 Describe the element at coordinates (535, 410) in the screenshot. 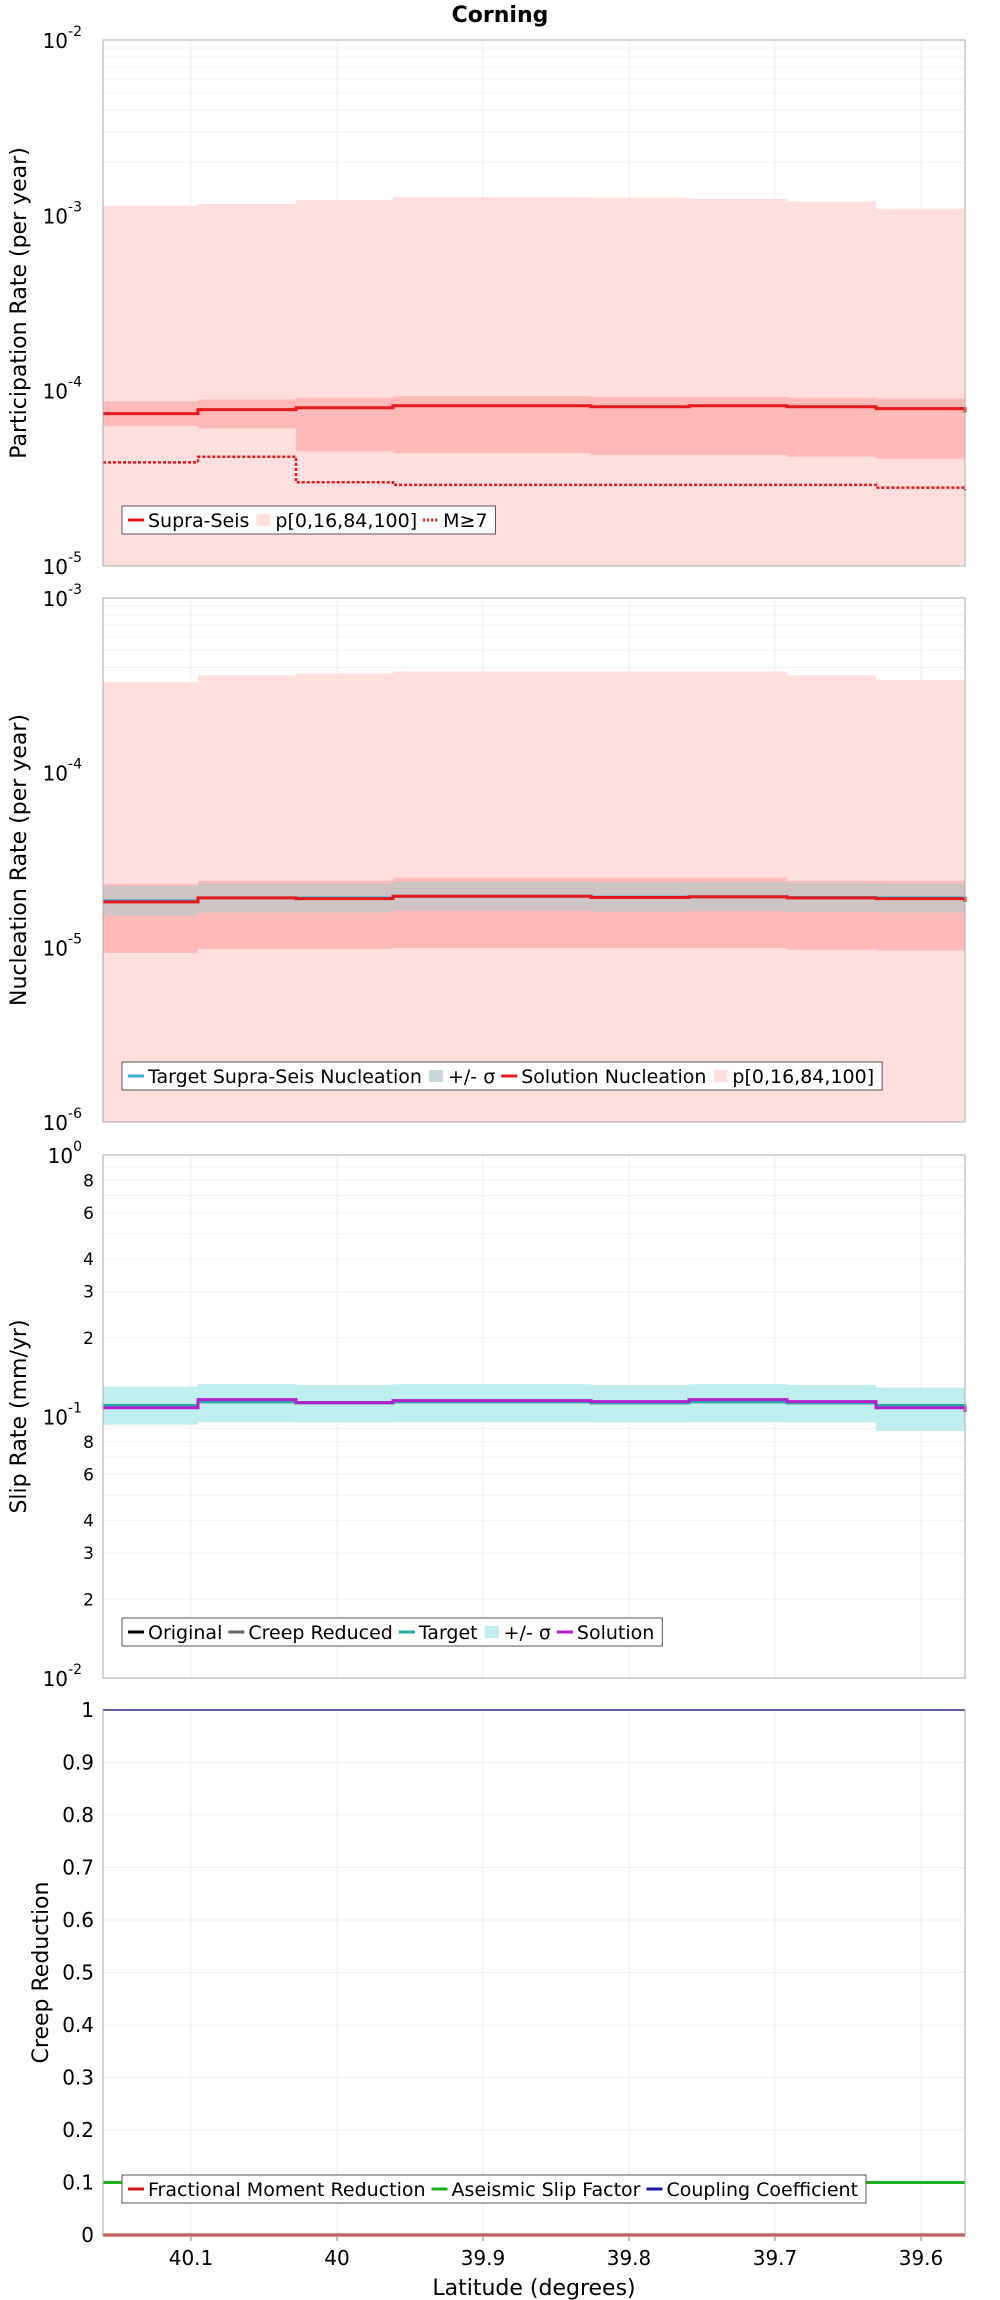

I see `series-line-supra-seis` at that location.